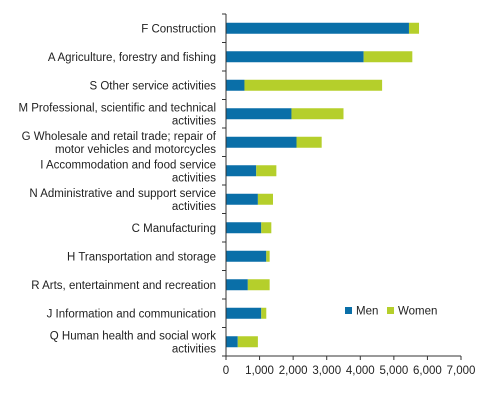  I want to click on category-label: F Construction, so click(178, 29).